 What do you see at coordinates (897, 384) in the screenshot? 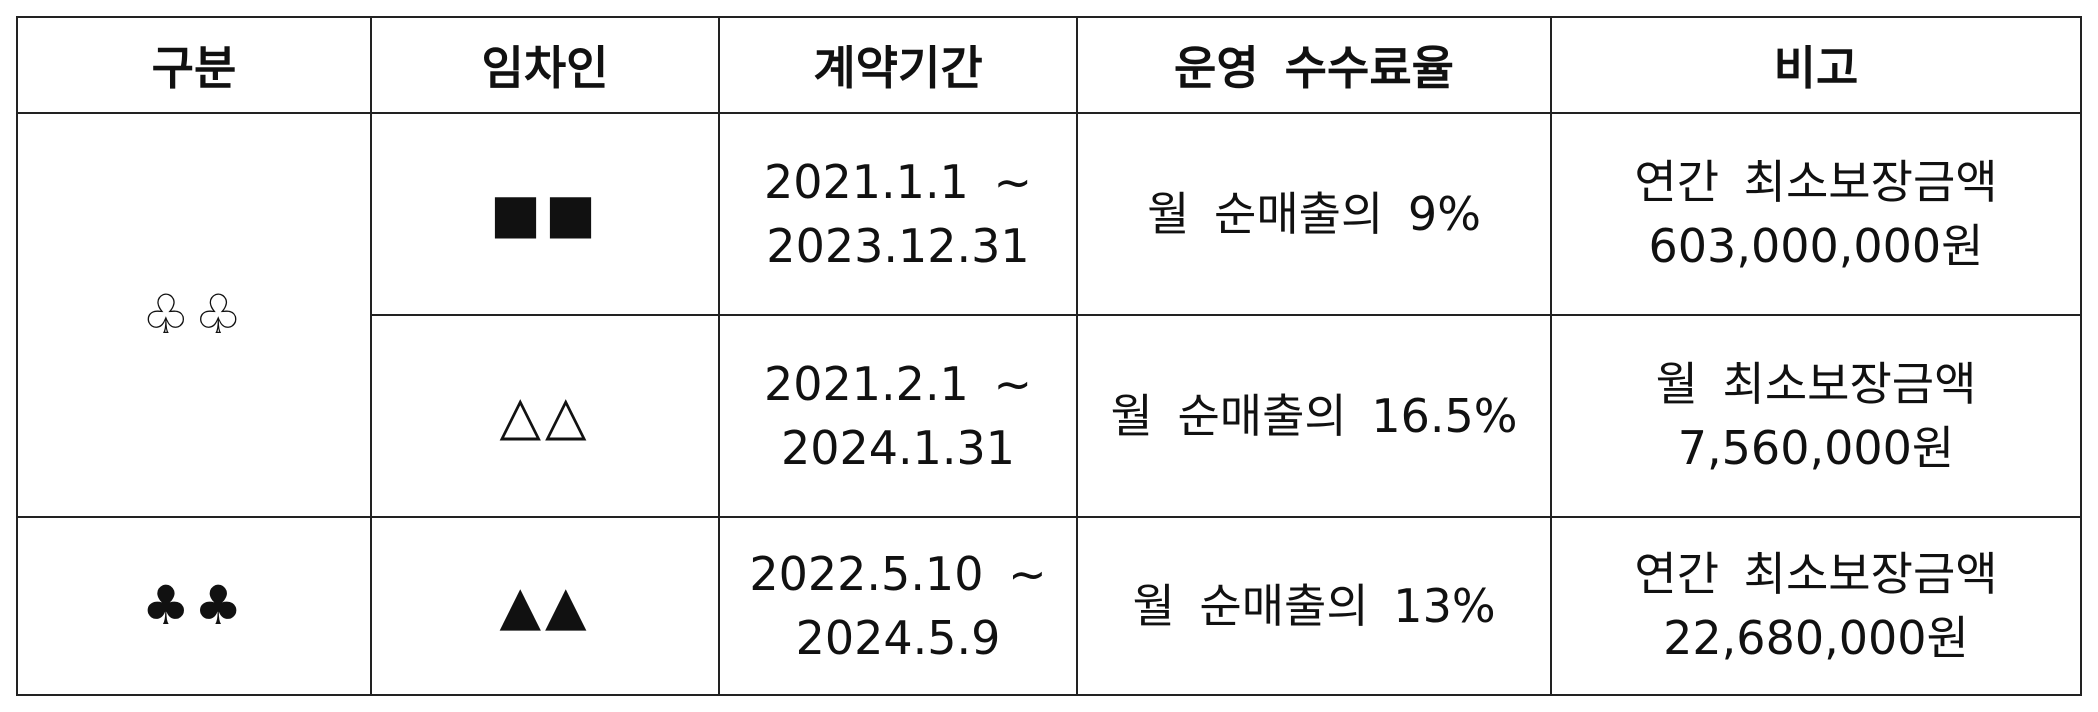
I see `period-start: 2021.2.1 ~` at bounding box center [897, 384].